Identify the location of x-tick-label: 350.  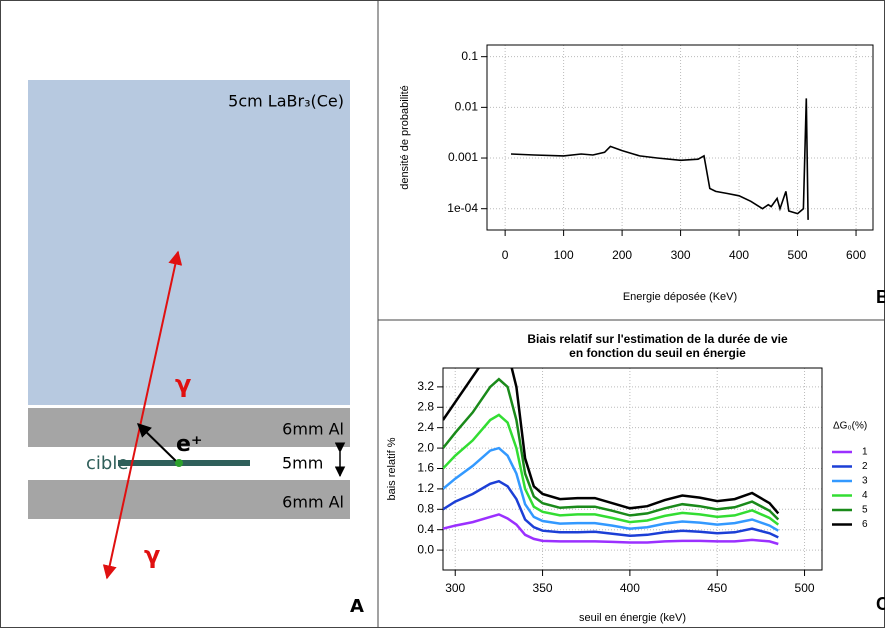
(543, 588).